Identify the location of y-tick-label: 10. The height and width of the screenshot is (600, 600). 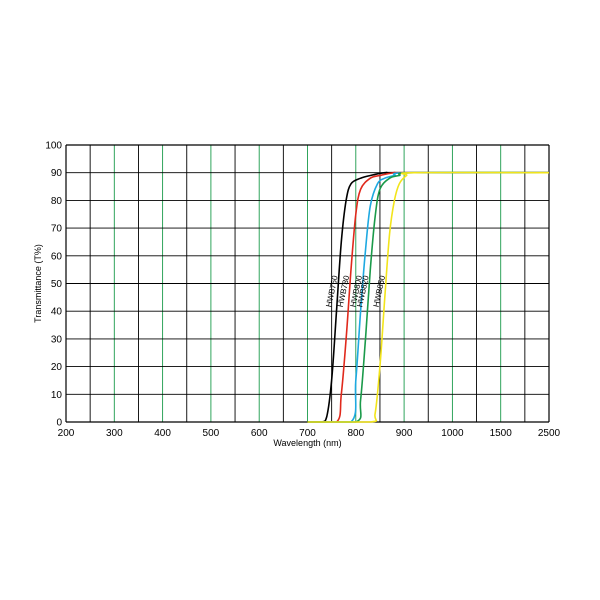
(57, 395).